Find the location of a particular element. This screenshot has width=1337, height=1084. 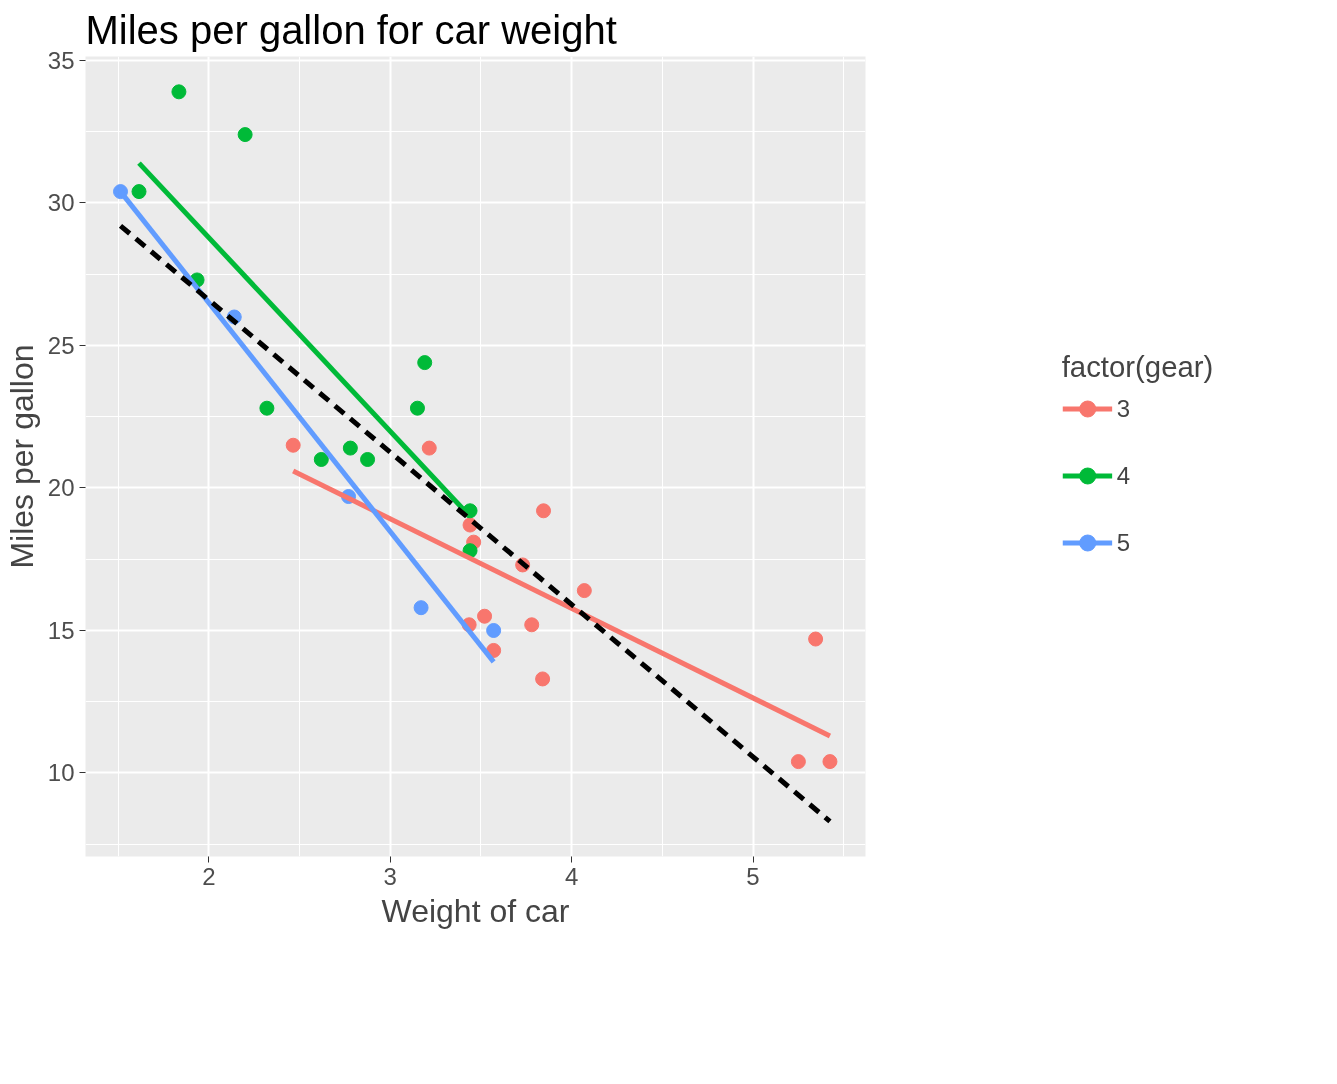

y-tick-label: 20 is located at coordinates (61, 488).